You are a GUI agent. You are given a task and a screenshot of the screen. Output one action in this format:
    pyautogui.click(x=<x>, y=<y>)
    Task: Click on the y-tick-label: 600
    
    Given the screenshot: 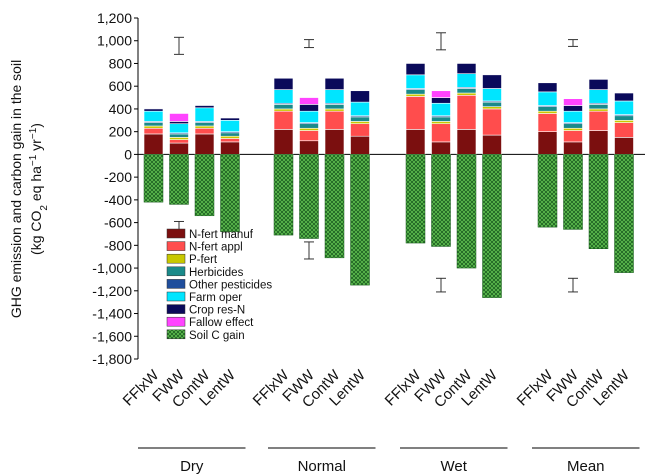 What is the action you would take?
    pyautogui.click(x=121, y=86)
    